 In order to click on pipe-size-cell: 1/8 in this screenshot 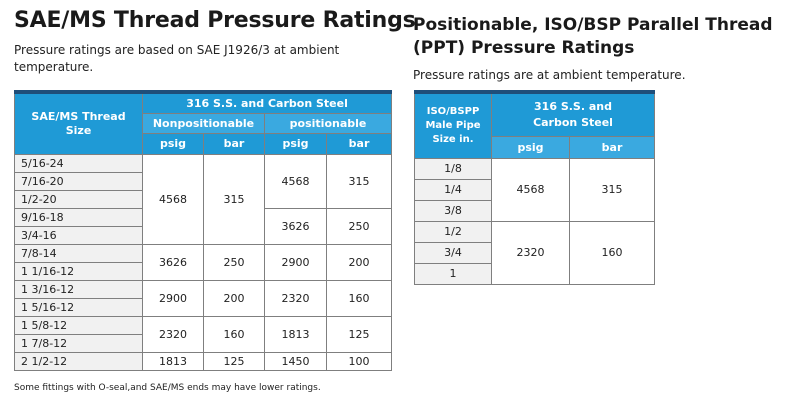, I will do `click(453, 168)`.